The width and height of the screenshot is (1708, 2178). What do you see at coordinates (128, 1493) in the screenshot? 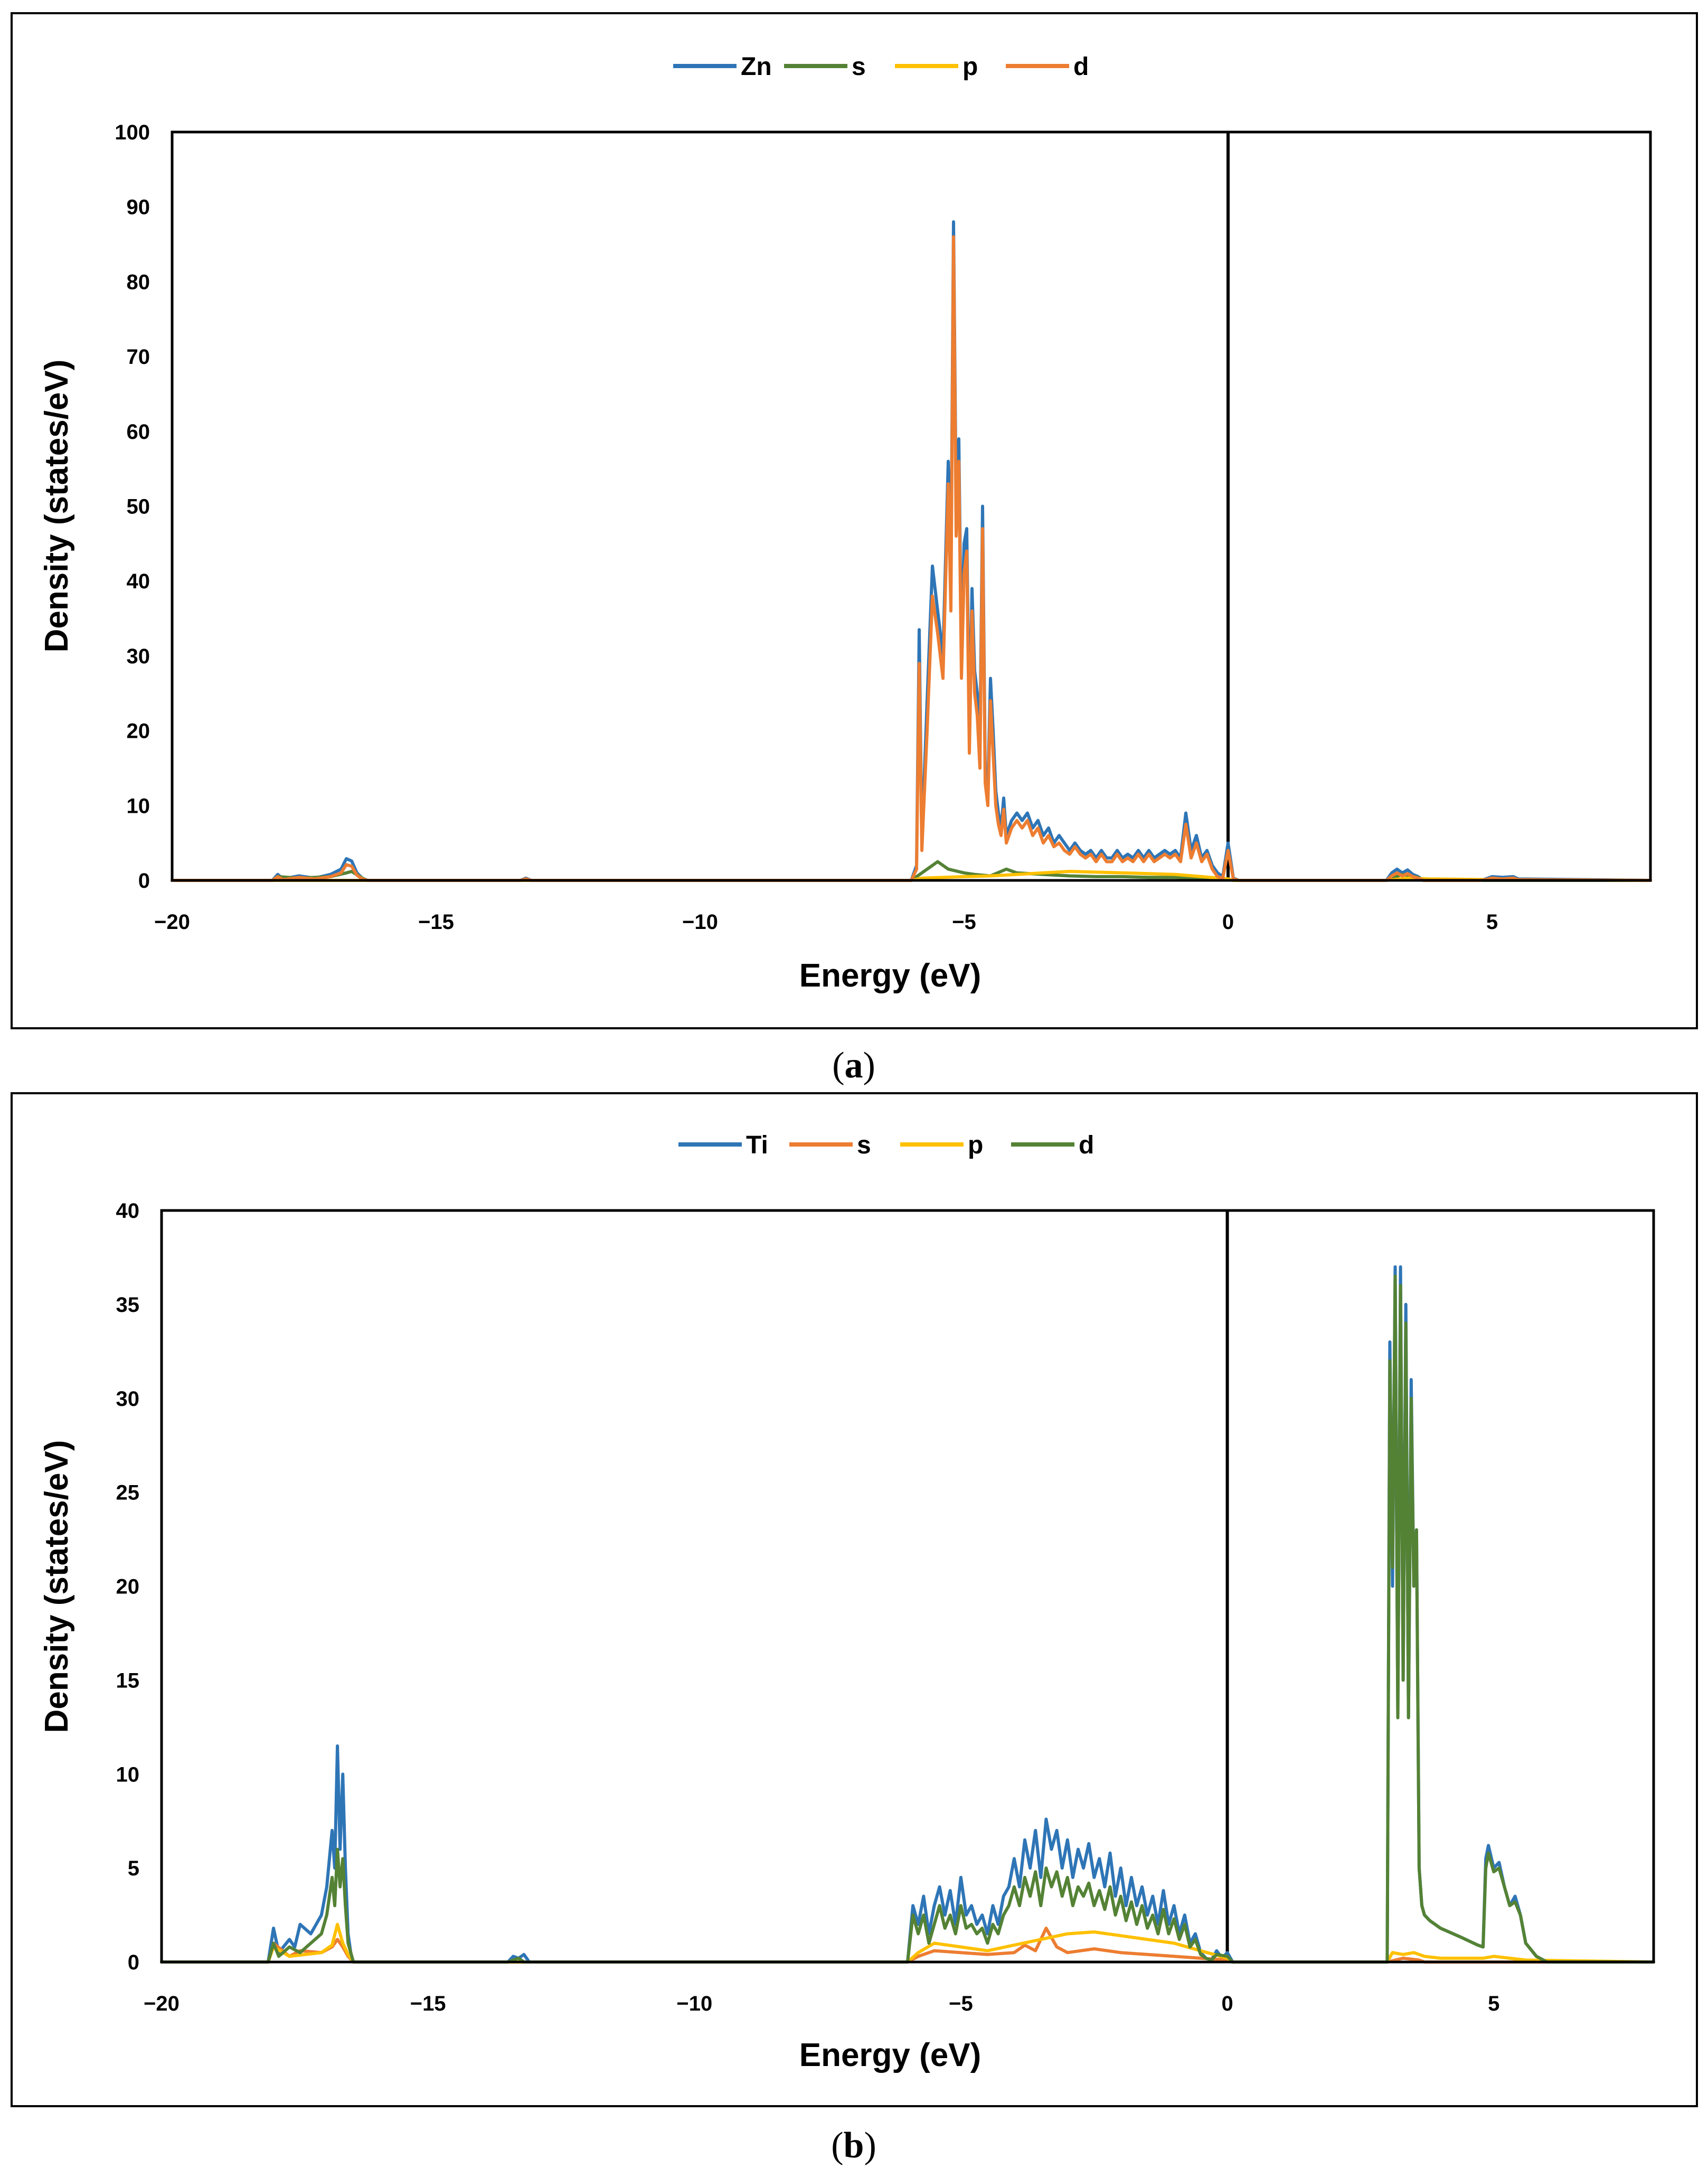
I see `panel-b-y-tick-label: 25` at bounding box center [128, 1493].